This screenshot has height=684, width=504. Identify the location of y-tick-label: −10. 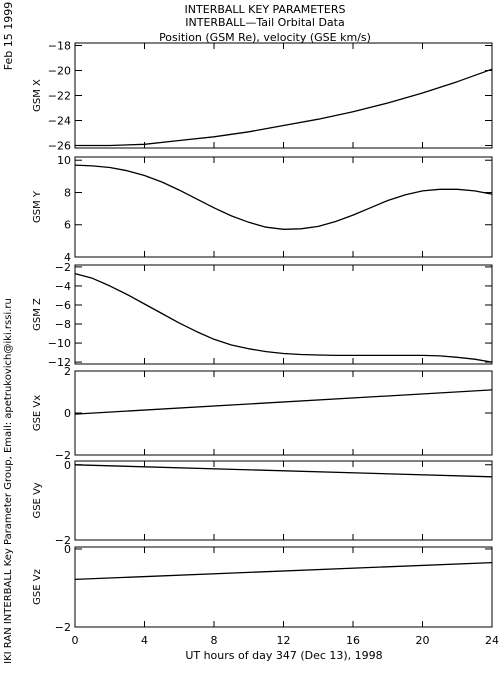
(59, 343).